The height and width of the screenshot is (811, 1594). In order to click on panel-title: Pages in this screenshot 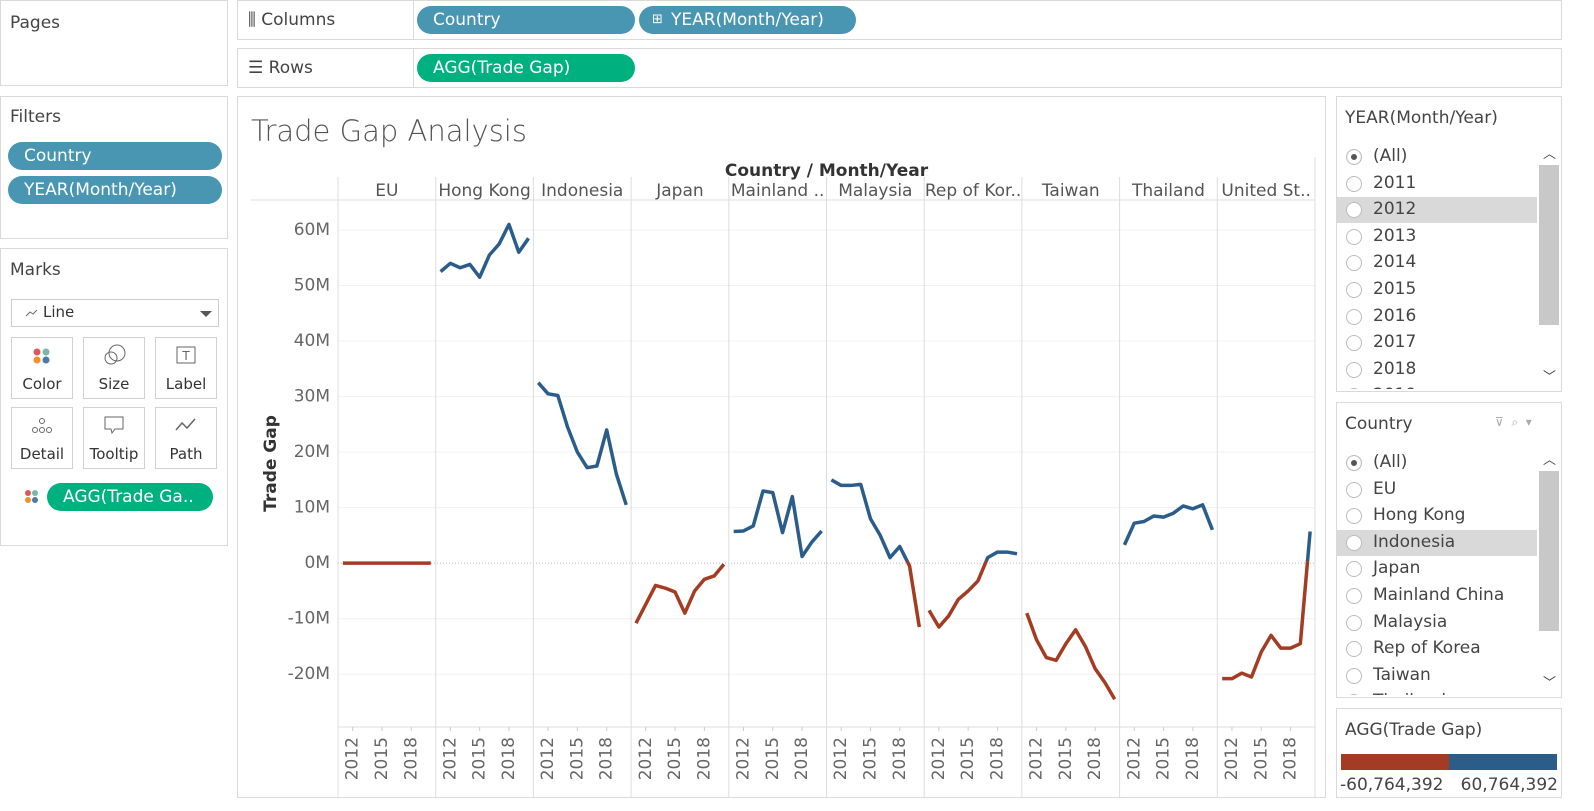, I will do `click(35, 23)`.